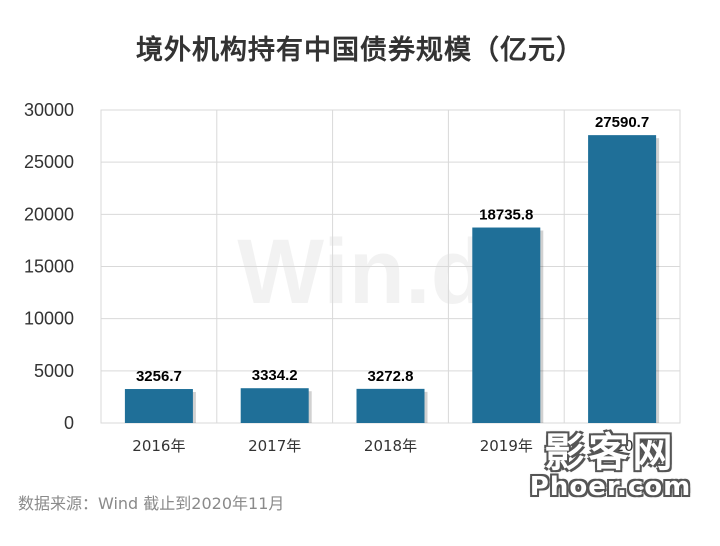 The image size is (720, 546). I want to click on x-tick-label: 2020年, so click(622, 446).